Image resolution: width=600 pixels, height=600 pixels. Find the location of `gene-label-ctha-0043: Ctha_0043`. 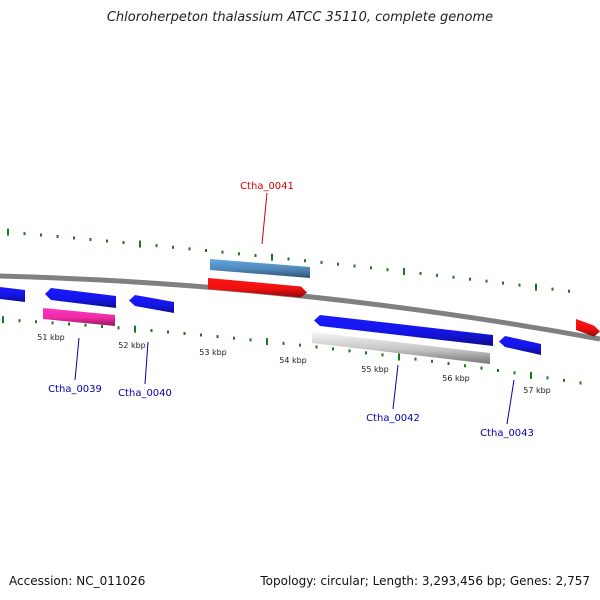

gene-label-ctha-0043: Ctha_0043 is located at coordinates (507, 433).